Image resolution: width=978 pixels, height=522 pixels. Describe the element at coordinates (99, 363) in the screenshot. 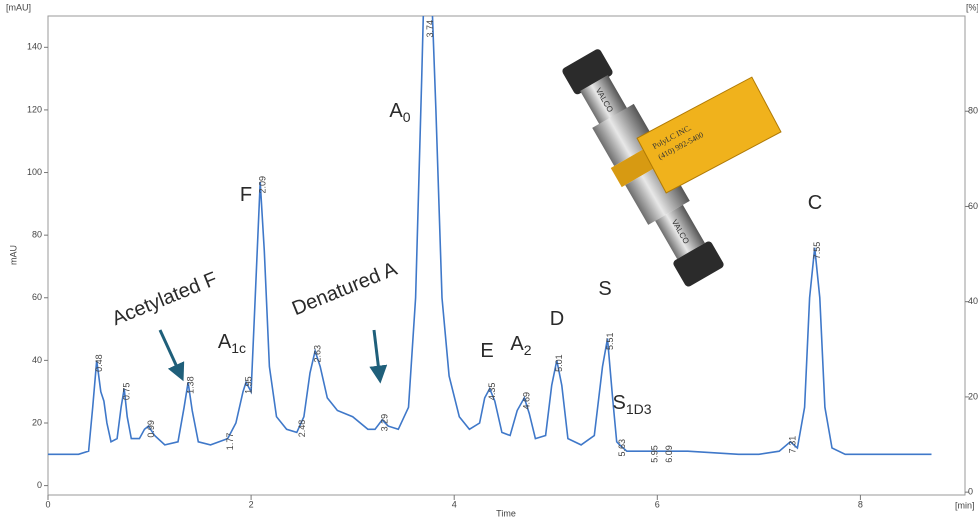

I see `peak-time-label: 0.48` at that location.